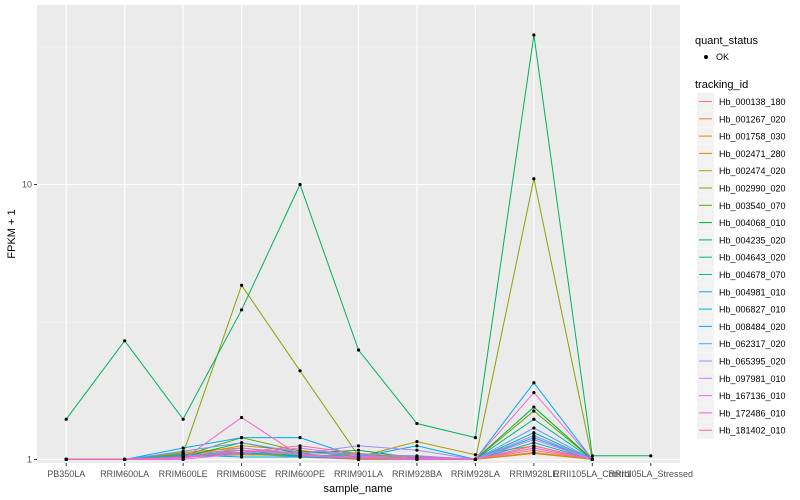 This screenshot has height=500, width=800. I want to click on x-tick-label: RRIM600LA, so click(124, 474).